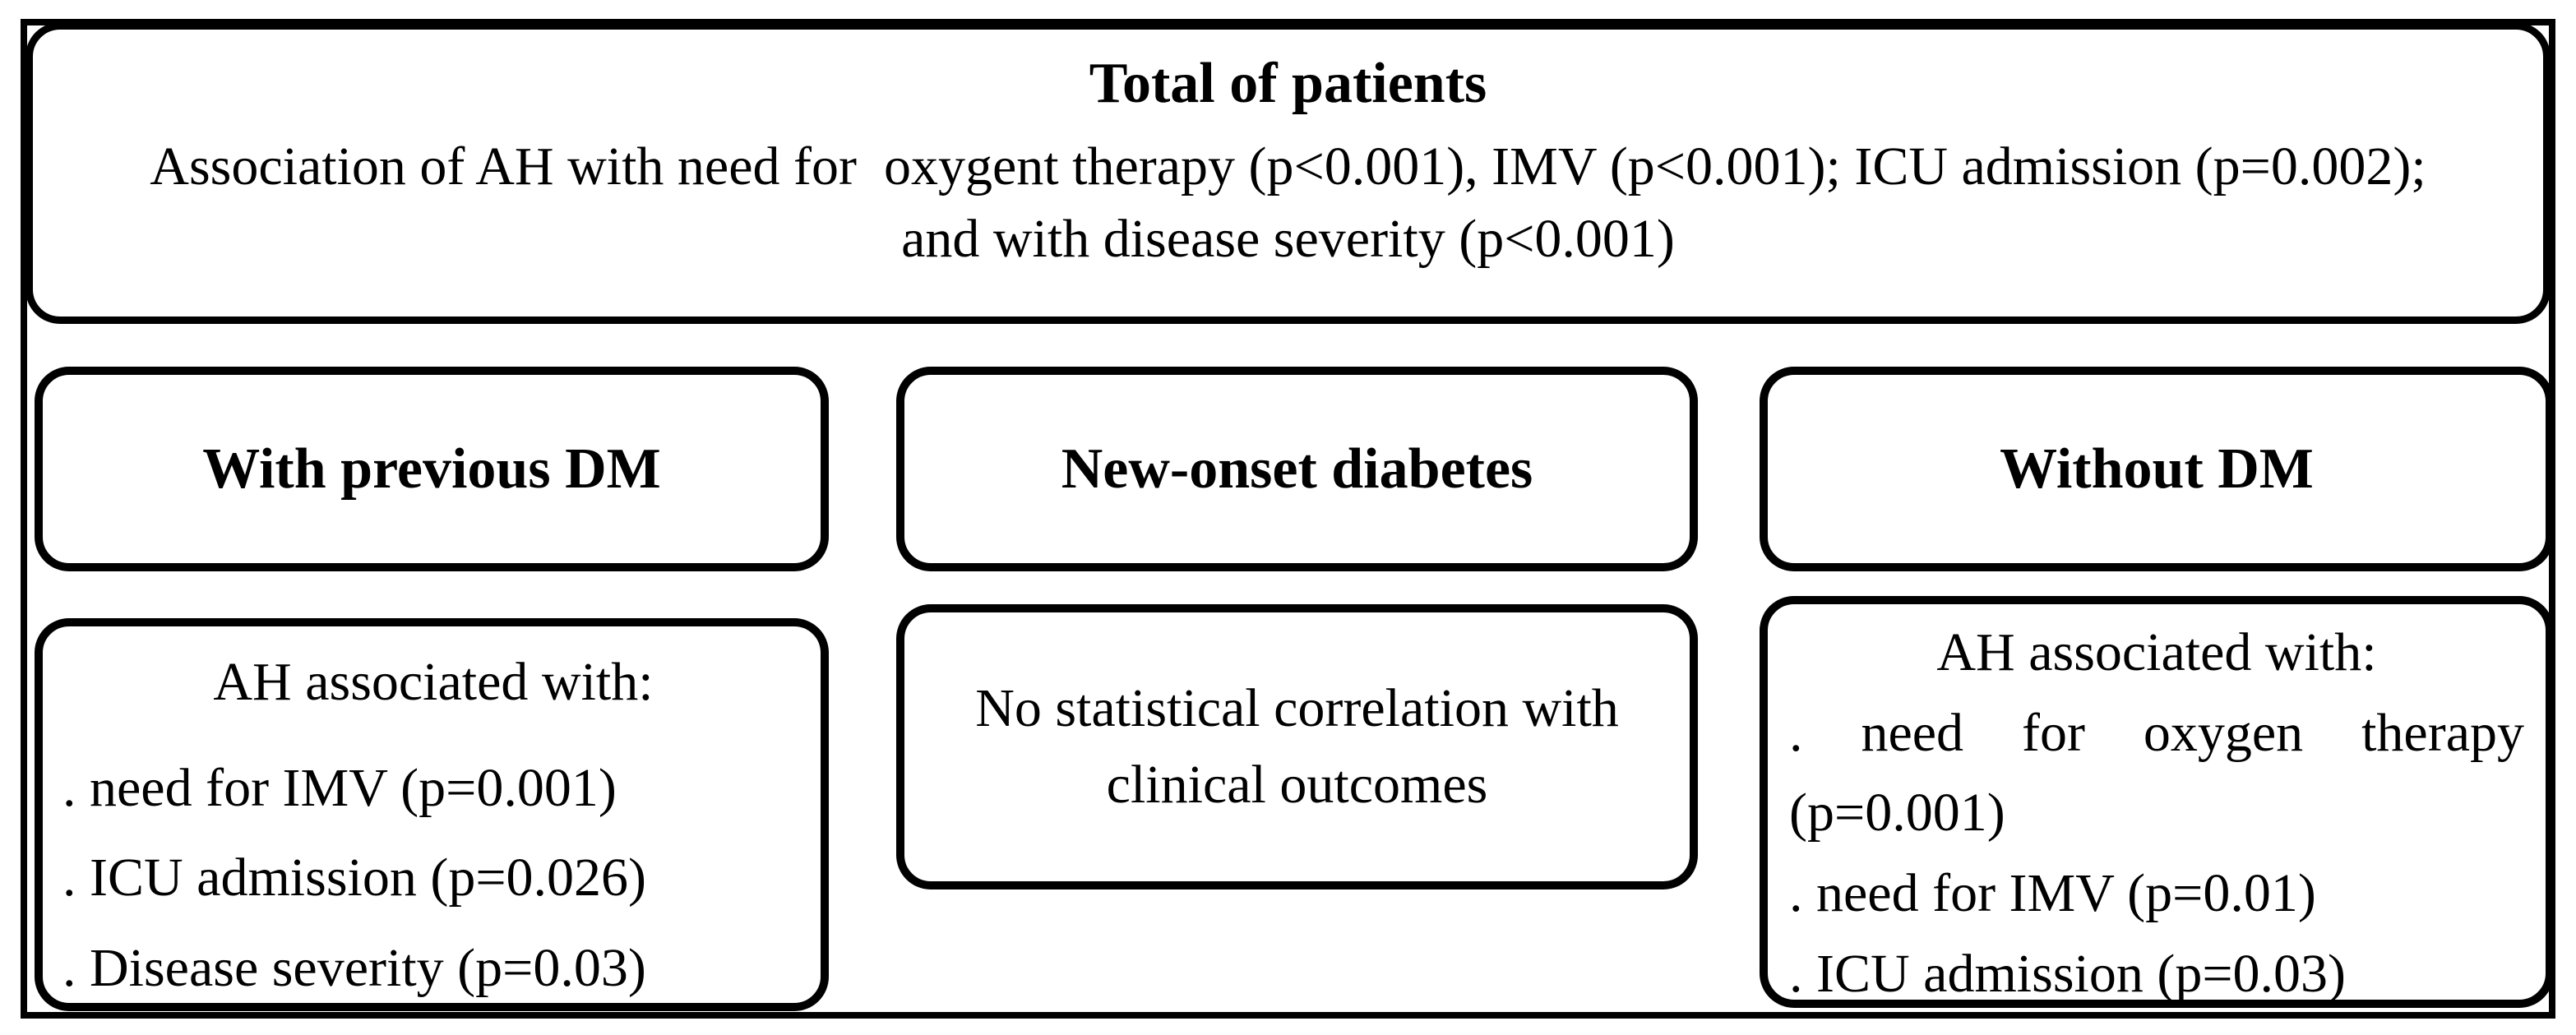 Image resolution: width=2576 pixels, height=1035 pixels. I want to click on header-without-dm-label: Without DM, so click(2157, 469).